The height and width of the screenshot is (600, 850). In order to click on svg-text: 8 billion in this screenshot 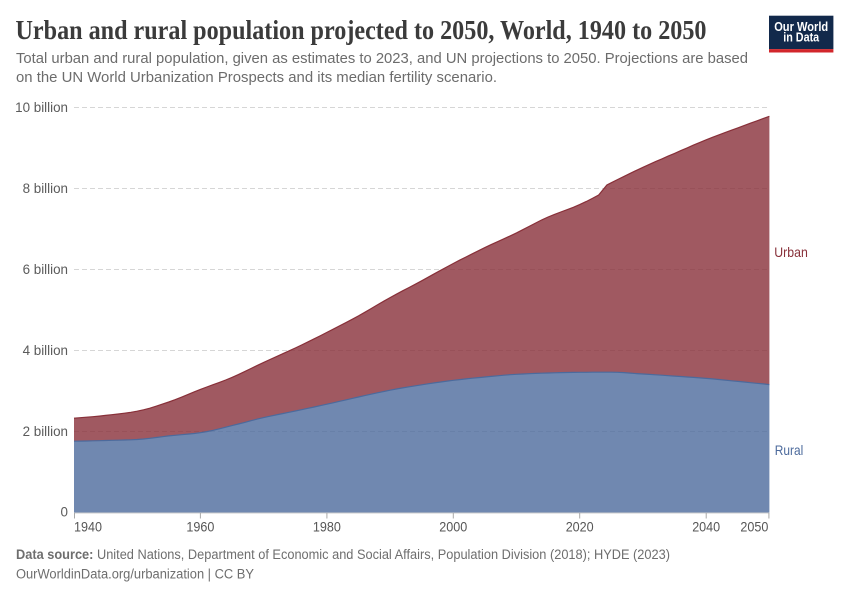, I will do `click(45, 188)`.